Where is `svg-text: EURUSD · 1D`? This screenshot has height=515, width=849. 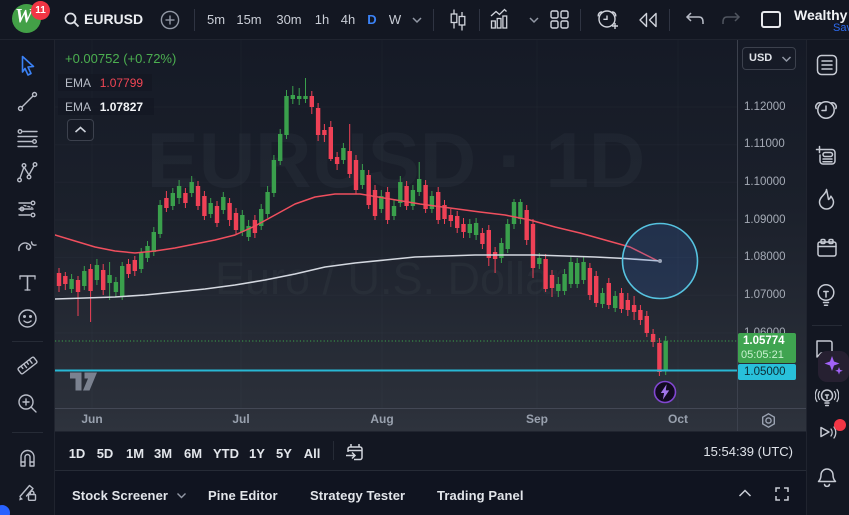
svg-text: EURUSD · 1D is located at coordinates (396, 160).